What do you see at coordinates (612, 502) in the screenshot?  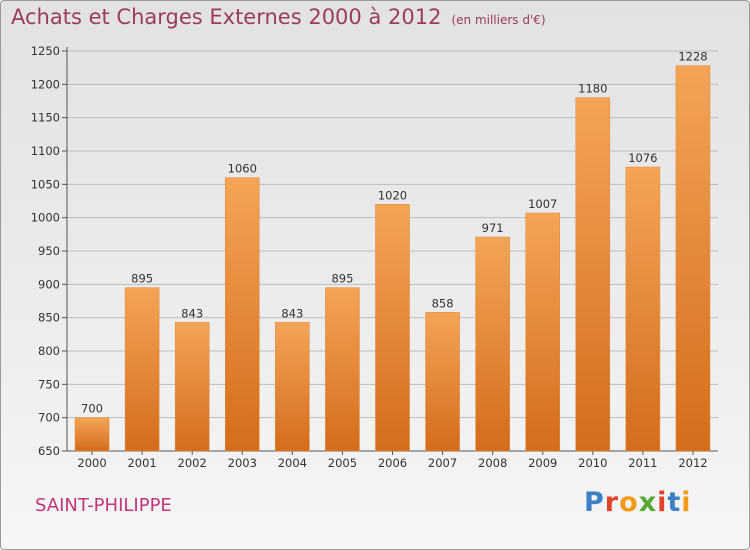 I see `logo-letter: r` at bounding box center [612, 502].